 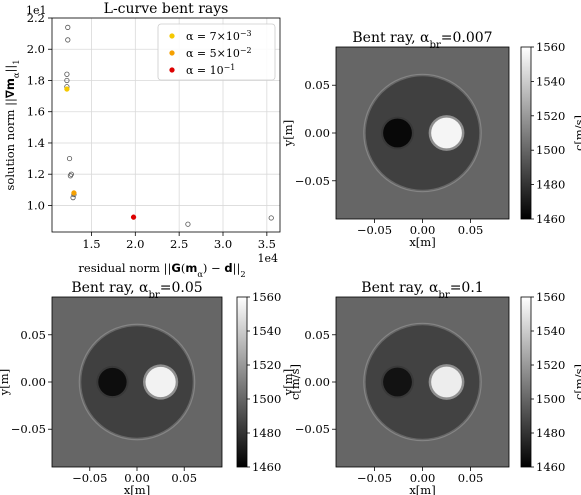 I want to click on legend: α = 7×10−3 α = 5×10−2 α = 10−1, so click(x=216, y=52).